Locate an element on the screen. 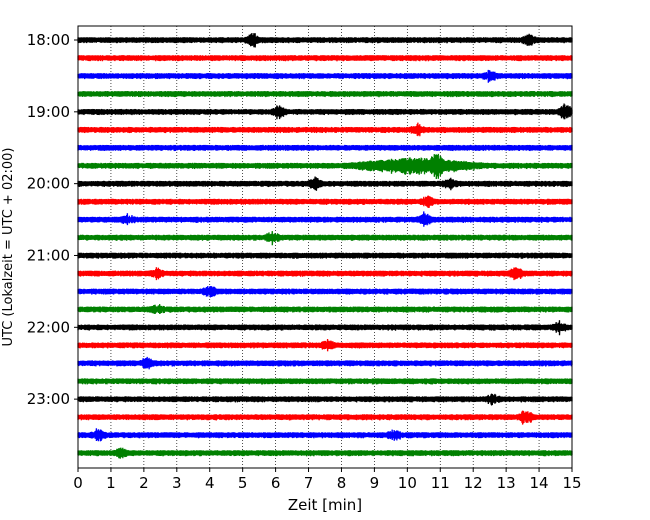 This screenshot has height=520, width=650. y-tick-label: 18:00 is located at coordinates (48, 40).